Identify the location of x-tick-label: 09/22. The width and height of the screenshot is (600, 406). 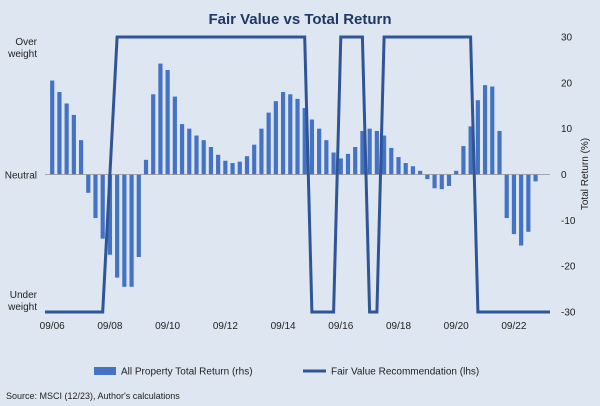
(513, 326).